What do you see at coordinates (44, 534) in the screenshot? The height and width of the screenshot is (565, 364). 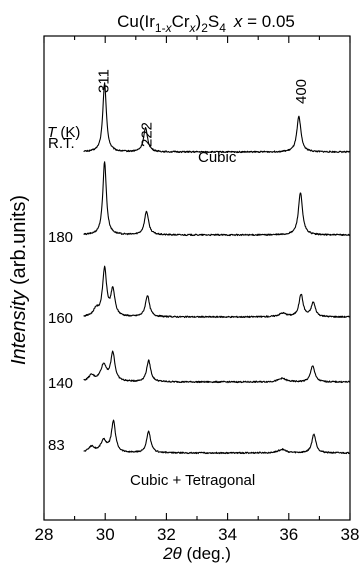 I see `x-tick-label: 28` at bounding box center [44, 534].